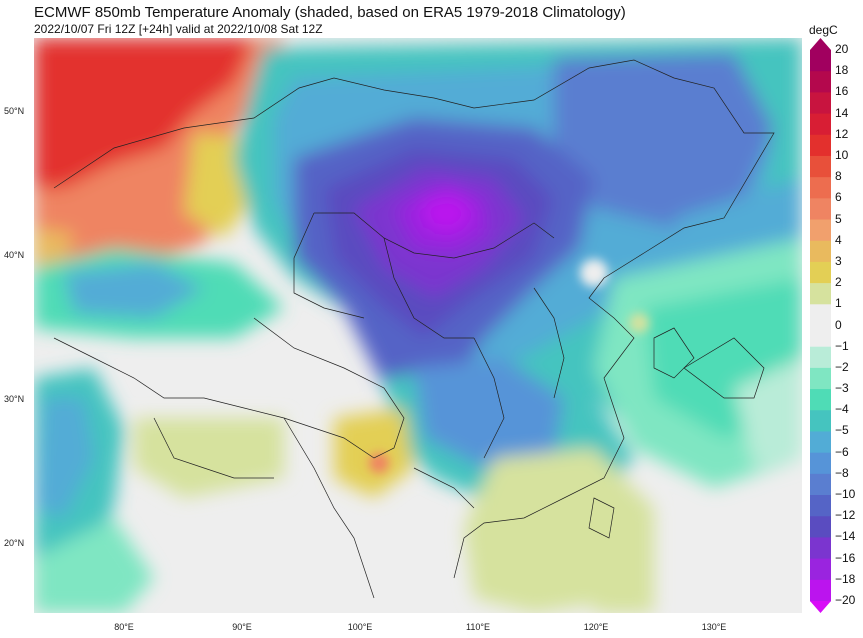  What do you see at coordinates (838, 197) in the screenshot?
I see `colorbar-tick-label: 6` at bounding box center [838, 197].